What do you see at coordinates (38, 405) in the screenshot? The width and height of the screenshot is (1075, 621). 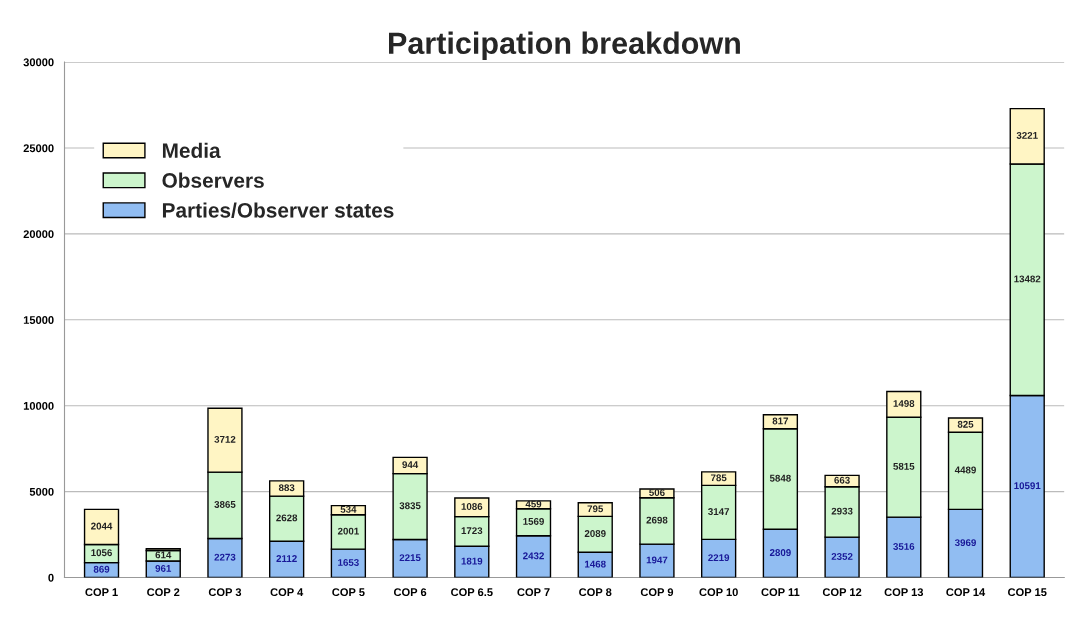 I see `y-tick-label: 10000` at bounding box center [38, 405].